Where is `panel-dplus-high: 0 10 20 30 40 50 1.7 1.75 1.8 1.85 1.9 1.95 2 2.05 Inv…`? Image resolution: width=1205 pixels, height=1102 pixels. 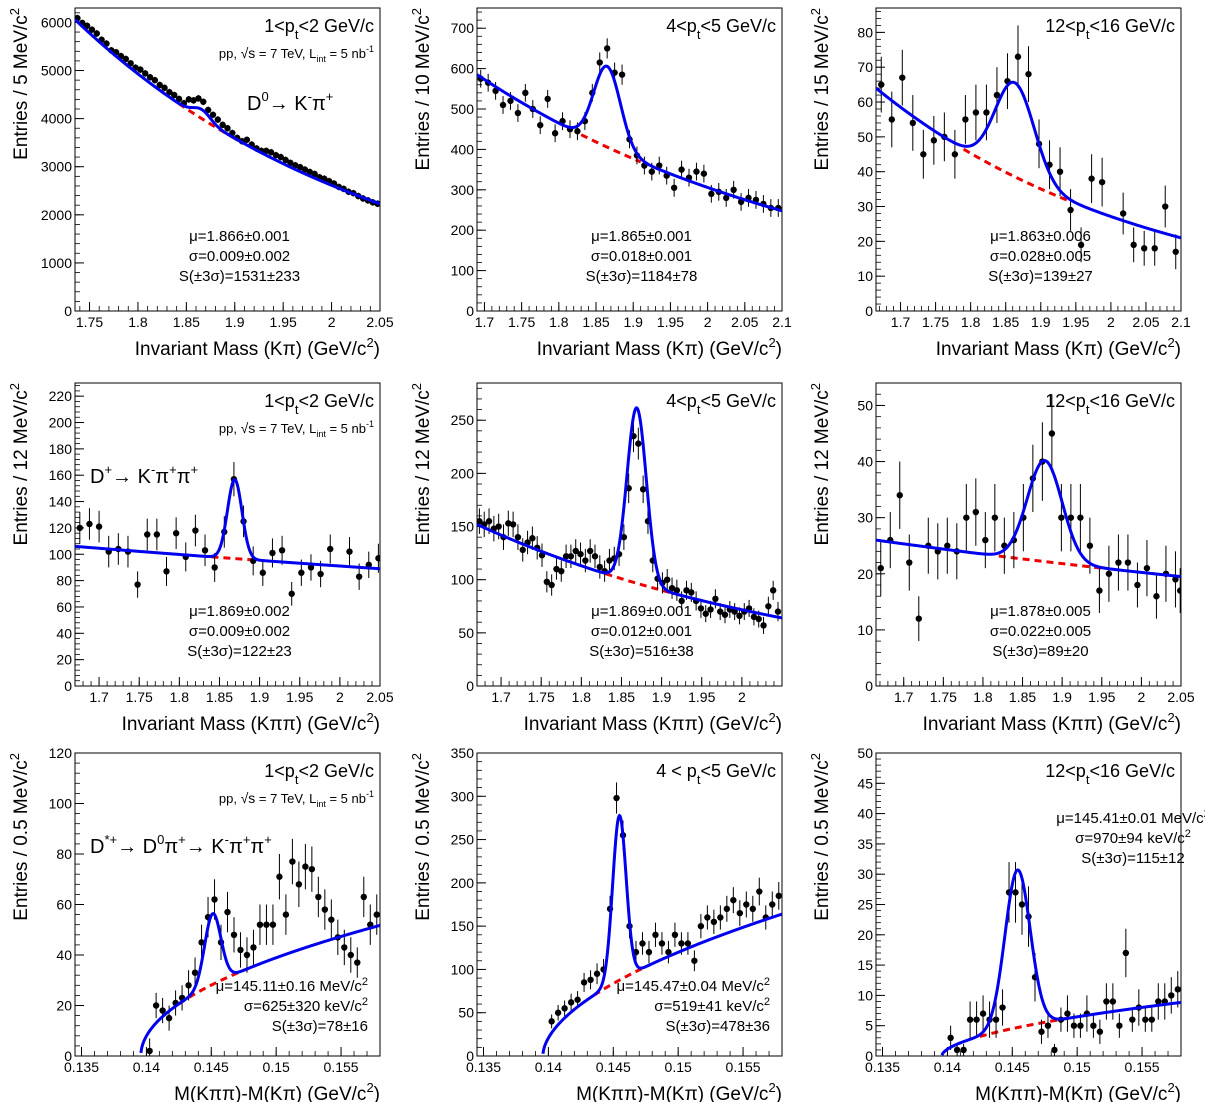 panel-dplus-high: 0 10 20 30 40 50 1.7 1.75 1.8 1.85 1.9 1.95 2 2.05 Inv… is located at coordinates (1001, 558).